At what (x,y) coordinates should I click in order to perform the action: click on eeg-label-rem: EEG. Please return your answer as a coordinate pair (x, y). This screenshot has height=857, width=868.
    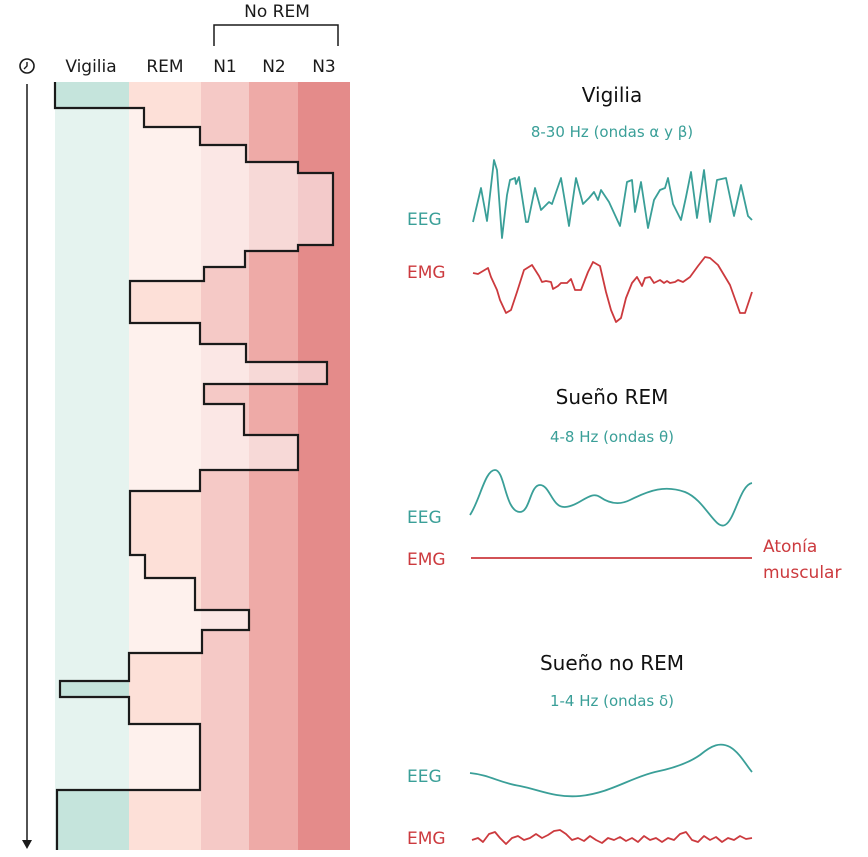
    Looking at the image, I should click on (424, 518).